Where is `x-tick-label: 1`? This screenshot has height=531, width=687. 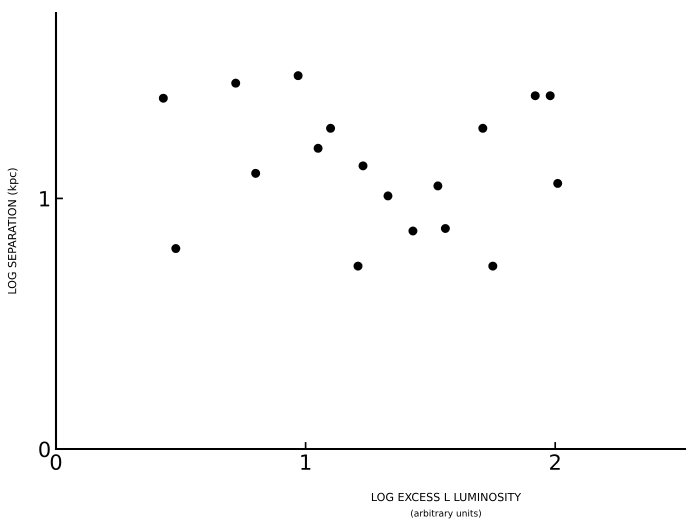 x-tick-label: 1 is located at coordinates (305, 462).